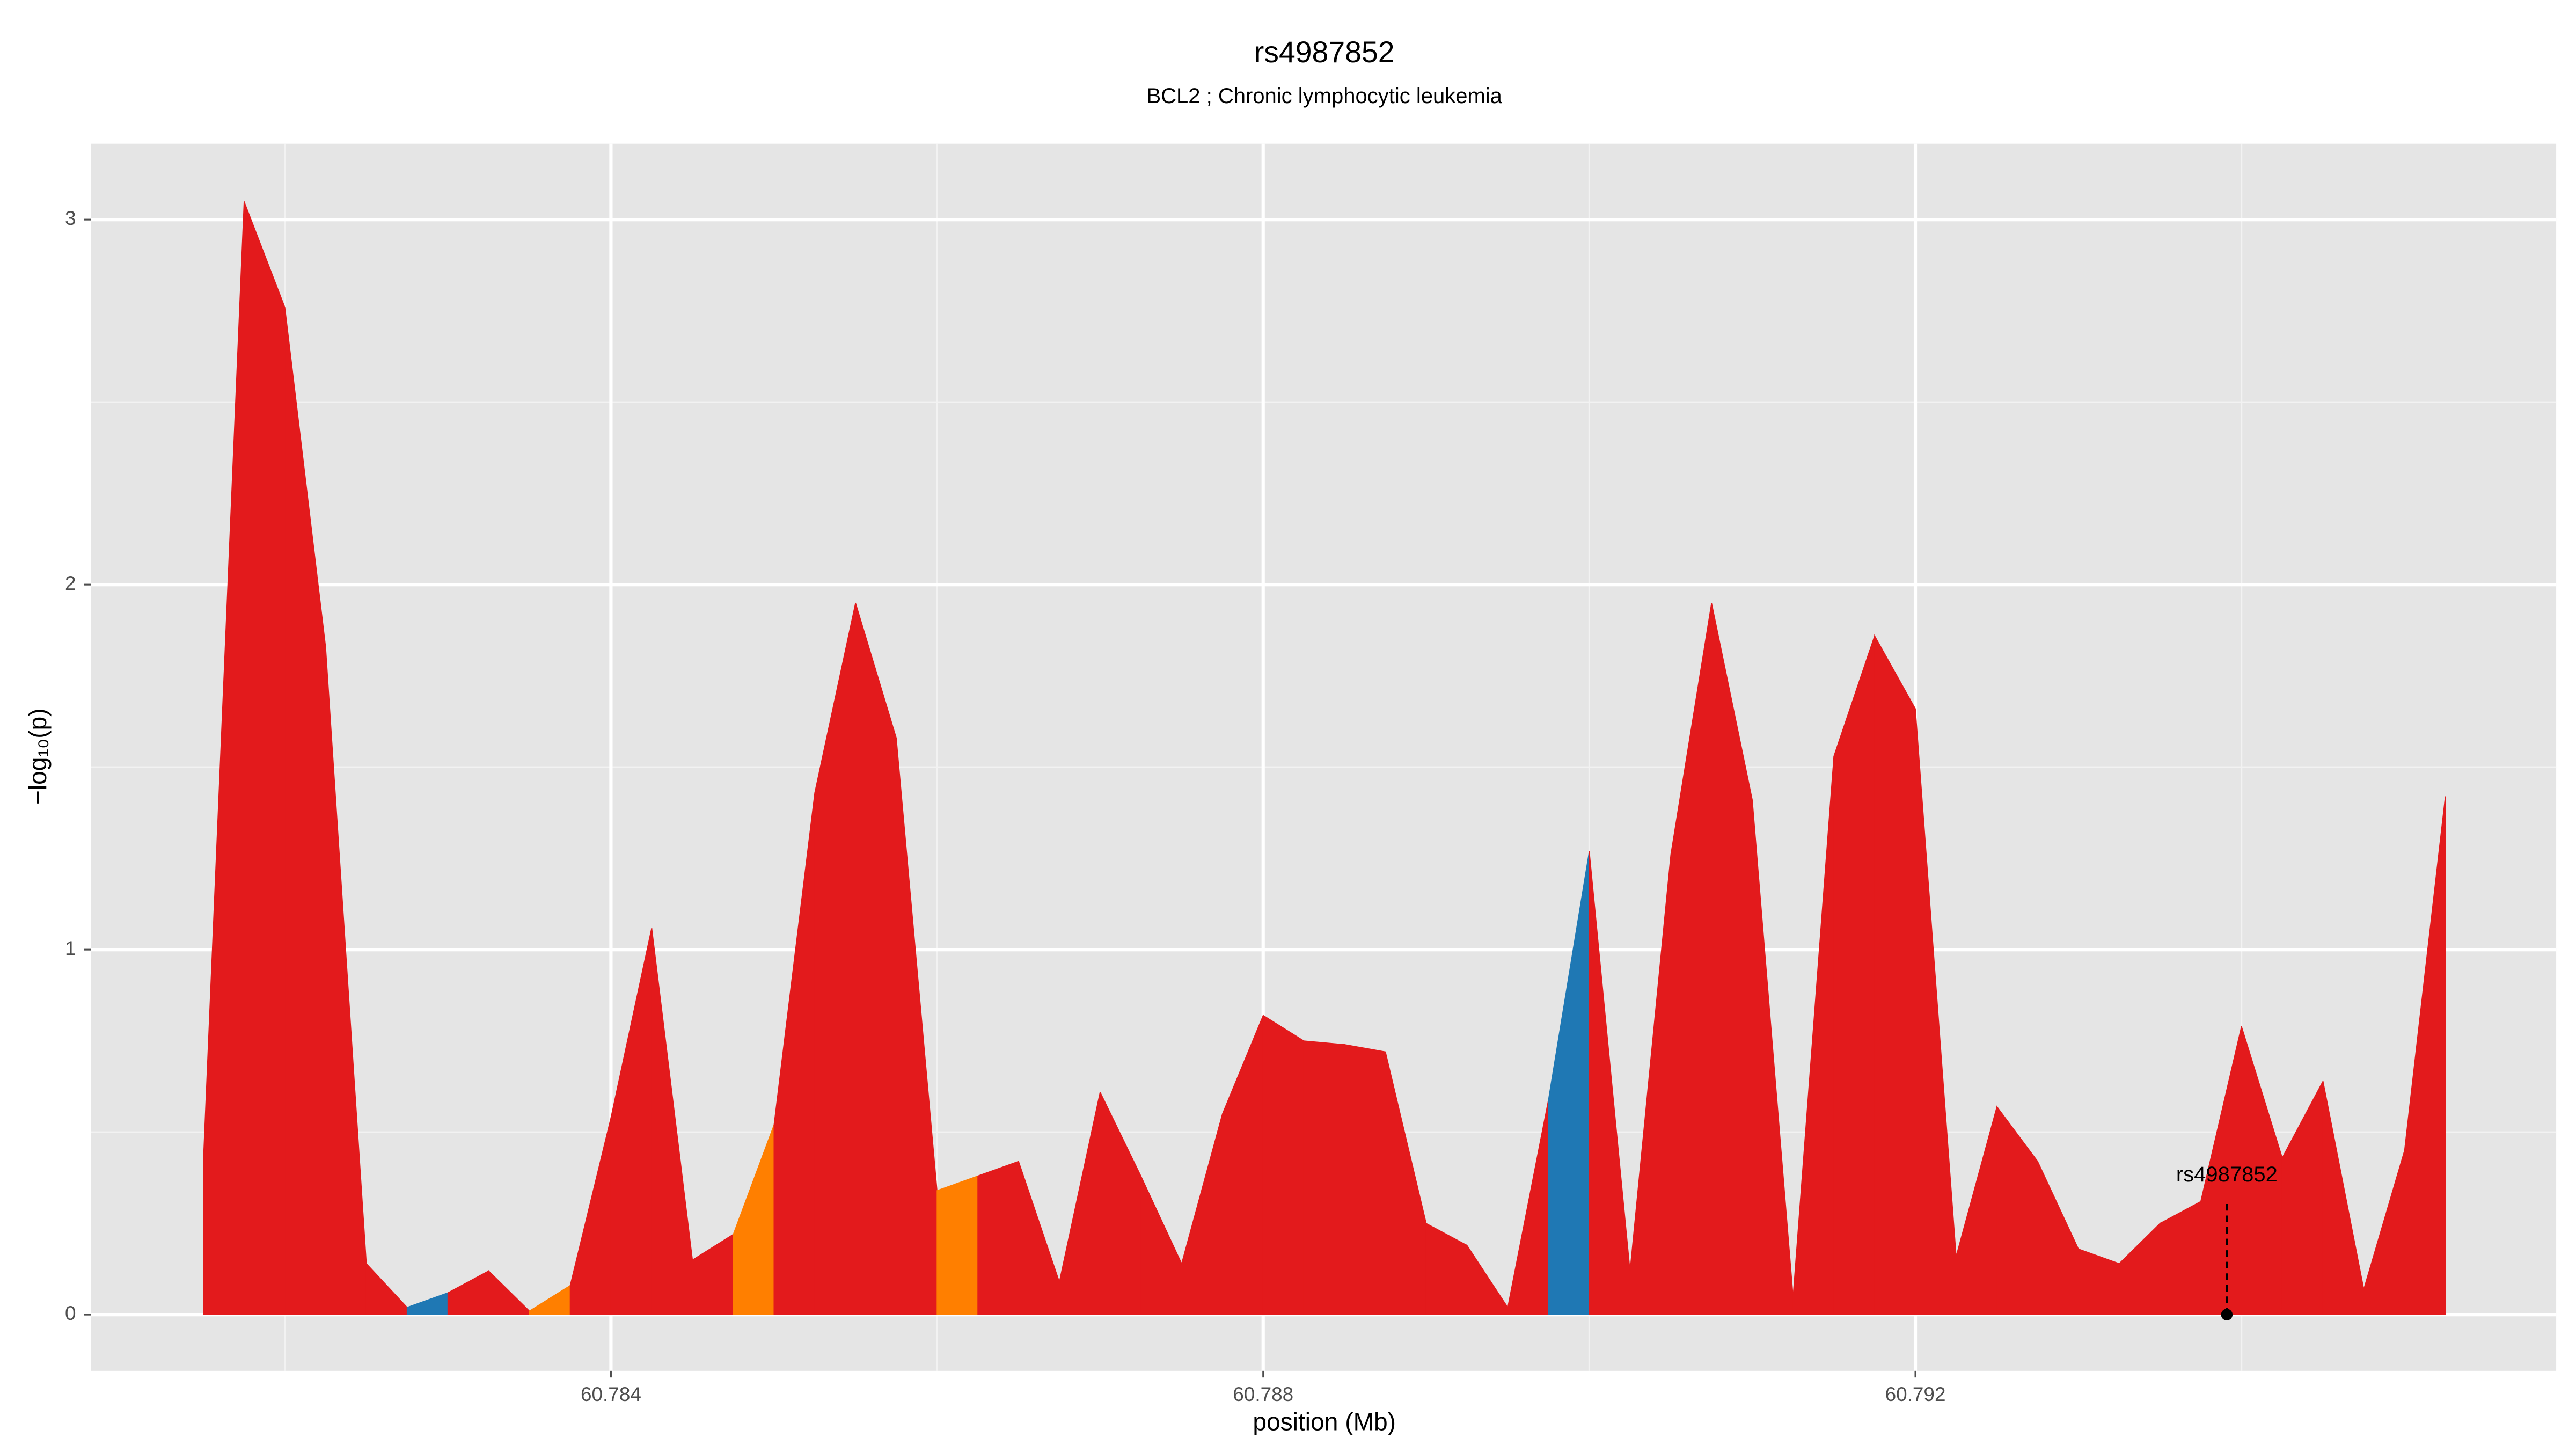 Image resolution: width=2576 pixels, height=1452 pixels. Describe the element at coordinates (611, 1394) in the screenshot. I see `x-tick-label: 60.784` at that location.